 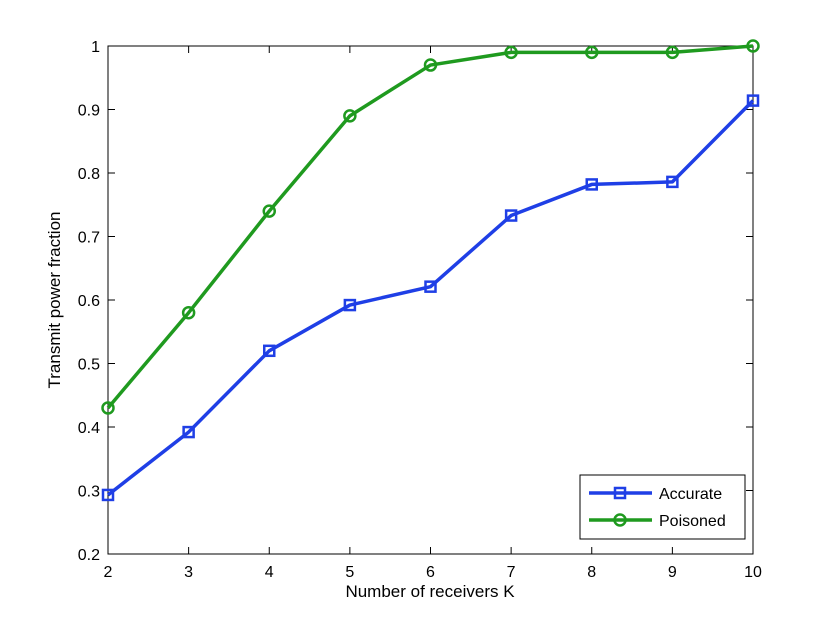 What do you see at coordinates (89, 492) in the screenshot?
I see `y-tick-label: 0.3` at bounding box center [89, 492].